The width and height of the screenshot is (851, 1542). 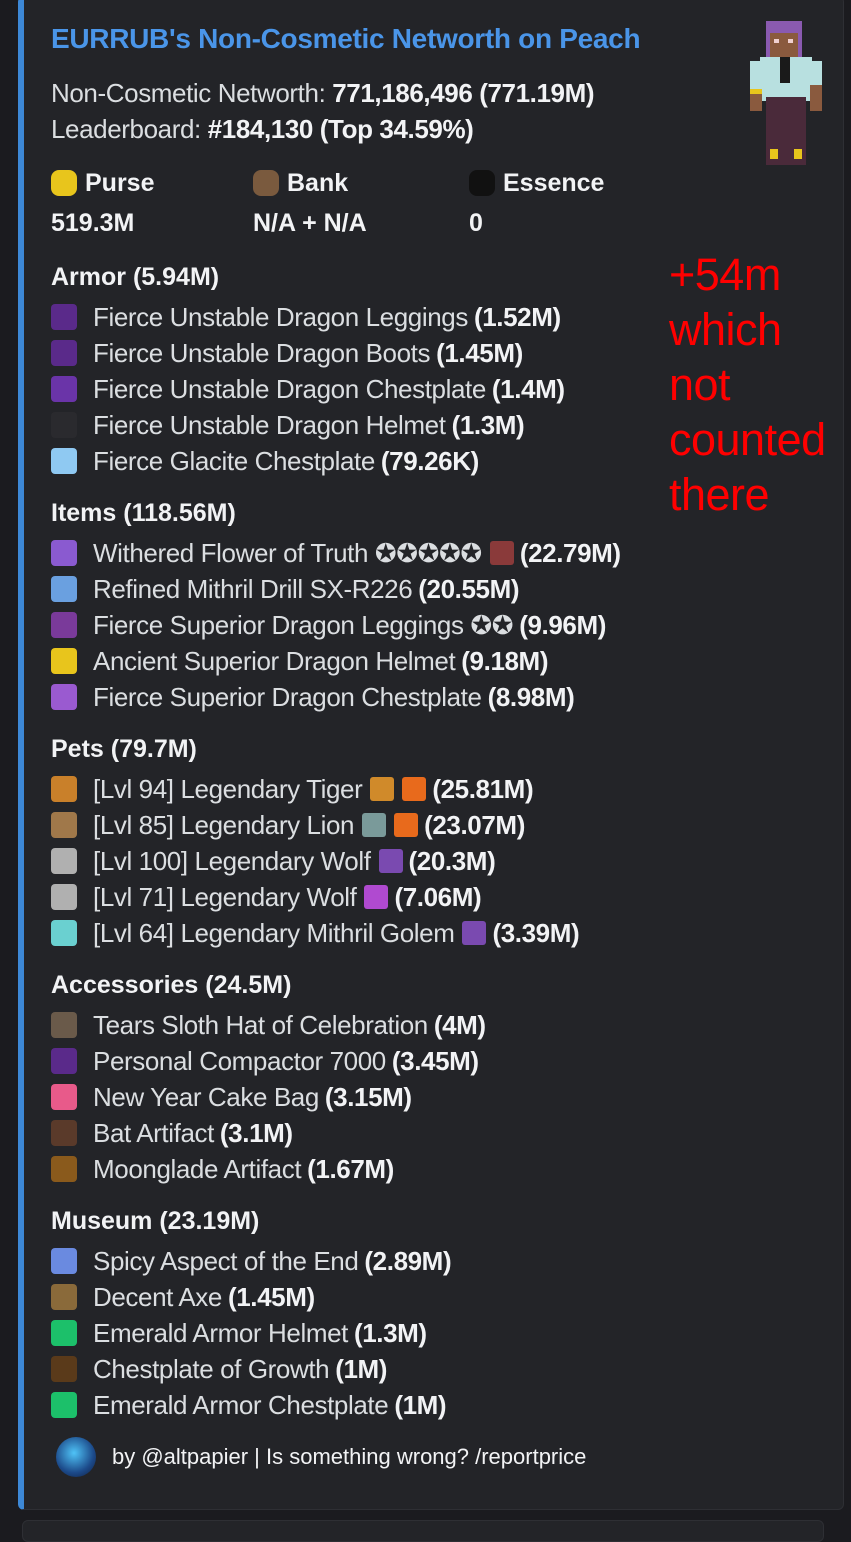 I want to click on item-name: Fierce Unstable Dragon Chestplate, so click(x=289, y=389).